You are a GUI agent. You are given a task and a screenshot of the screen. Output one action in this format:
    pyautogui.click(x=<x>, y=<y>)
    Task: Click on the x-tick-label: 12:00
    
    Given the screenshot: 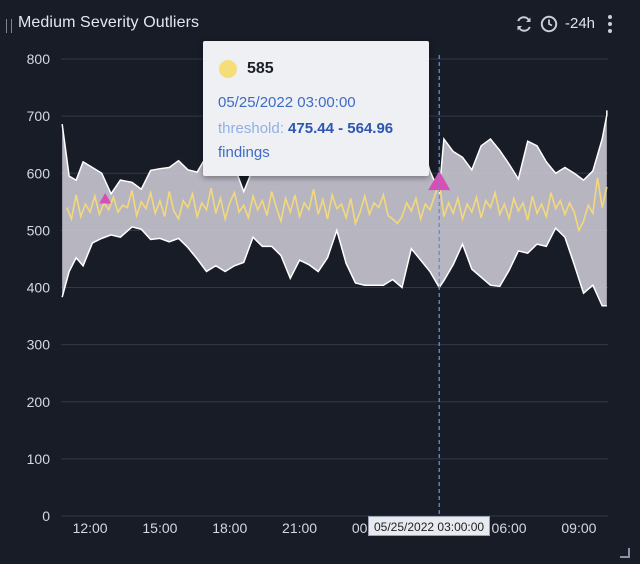 What is the action you would take?
    pyautogui.click(x=90, y=528)
    